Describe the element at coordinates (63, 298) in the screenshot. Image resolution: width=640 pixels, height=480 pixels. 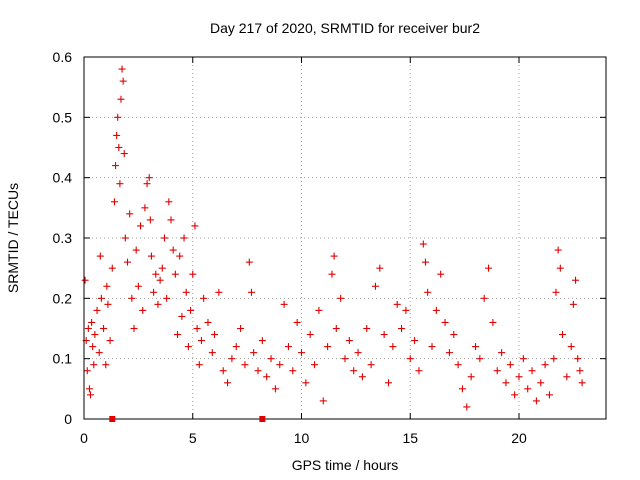
I see `y-tick-label: 0.2` at that location.